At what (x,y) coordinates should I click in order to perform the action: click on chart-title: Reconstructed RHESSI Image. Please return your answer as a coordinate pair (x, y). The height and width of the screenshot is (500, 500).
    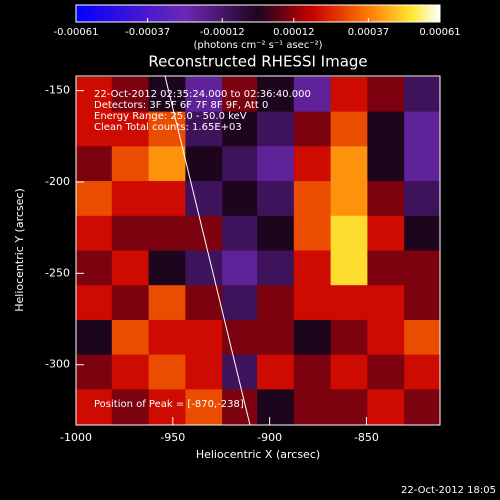
    Looking at the image, I should click on (257, 62).